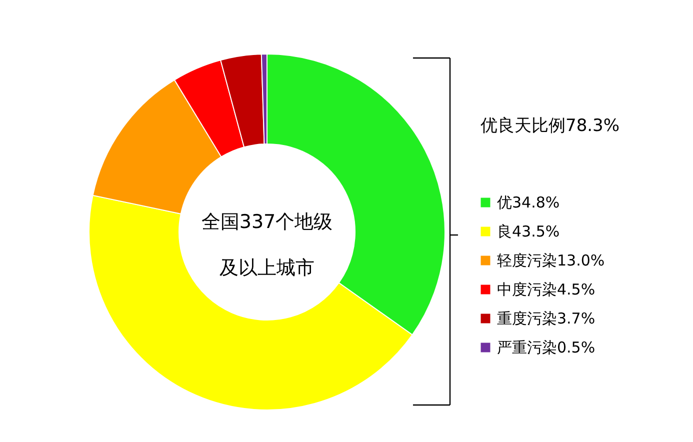 The height and width of the screenshot is (442, 693). I want to click on text: 及以上城市, so click(267, 268).